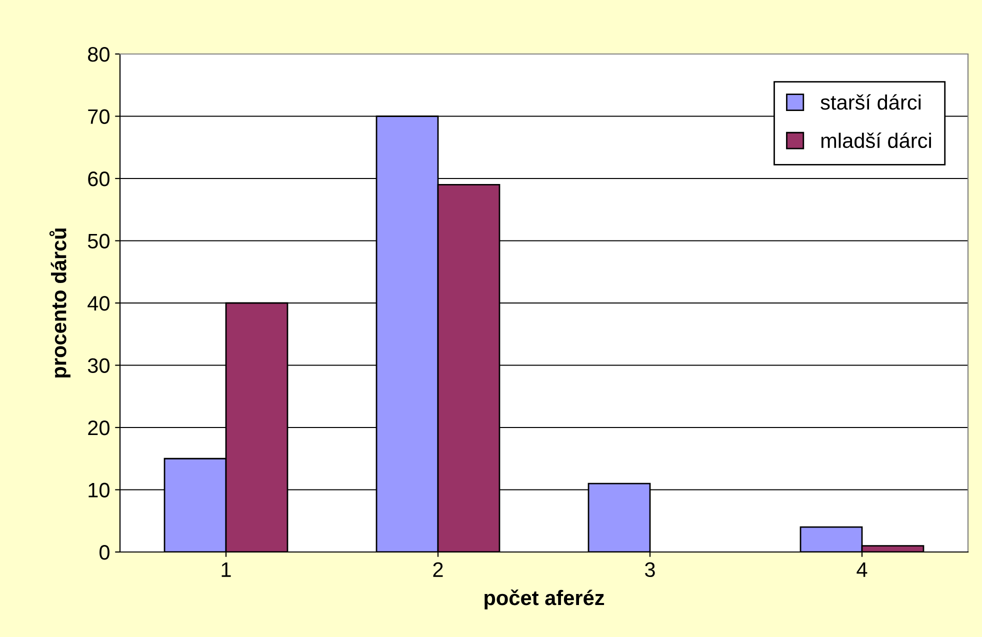  I want to click on y-axis-title: procento dárců, so click(59, 303).